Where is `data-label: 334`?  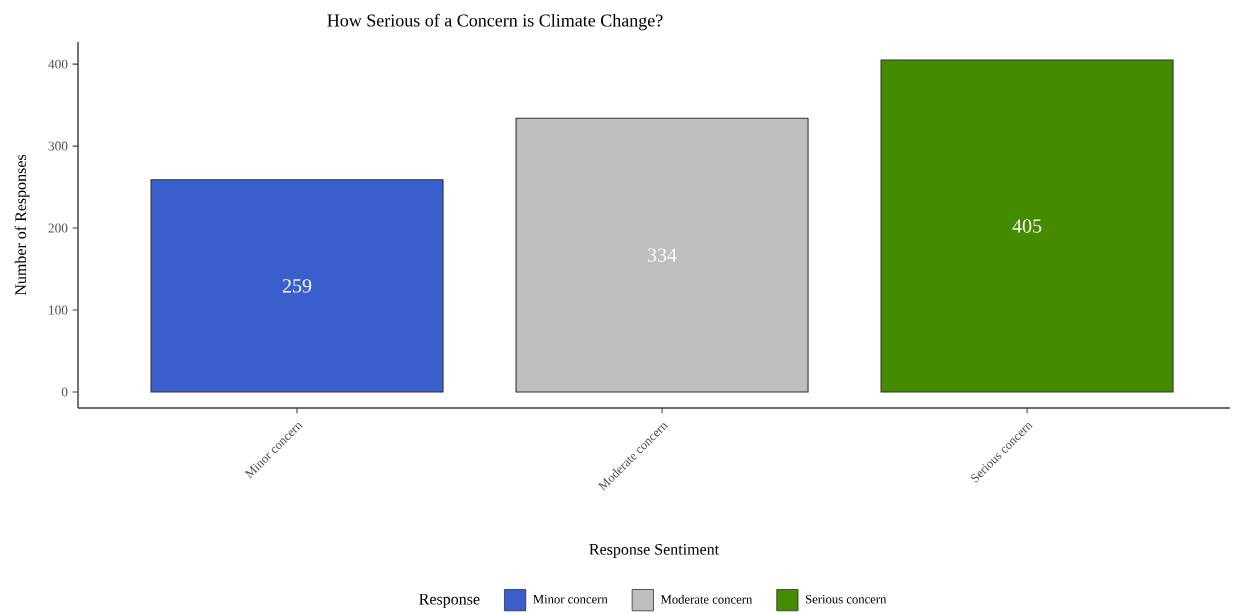
data-label: 334 is located at coordinates (662, 255).